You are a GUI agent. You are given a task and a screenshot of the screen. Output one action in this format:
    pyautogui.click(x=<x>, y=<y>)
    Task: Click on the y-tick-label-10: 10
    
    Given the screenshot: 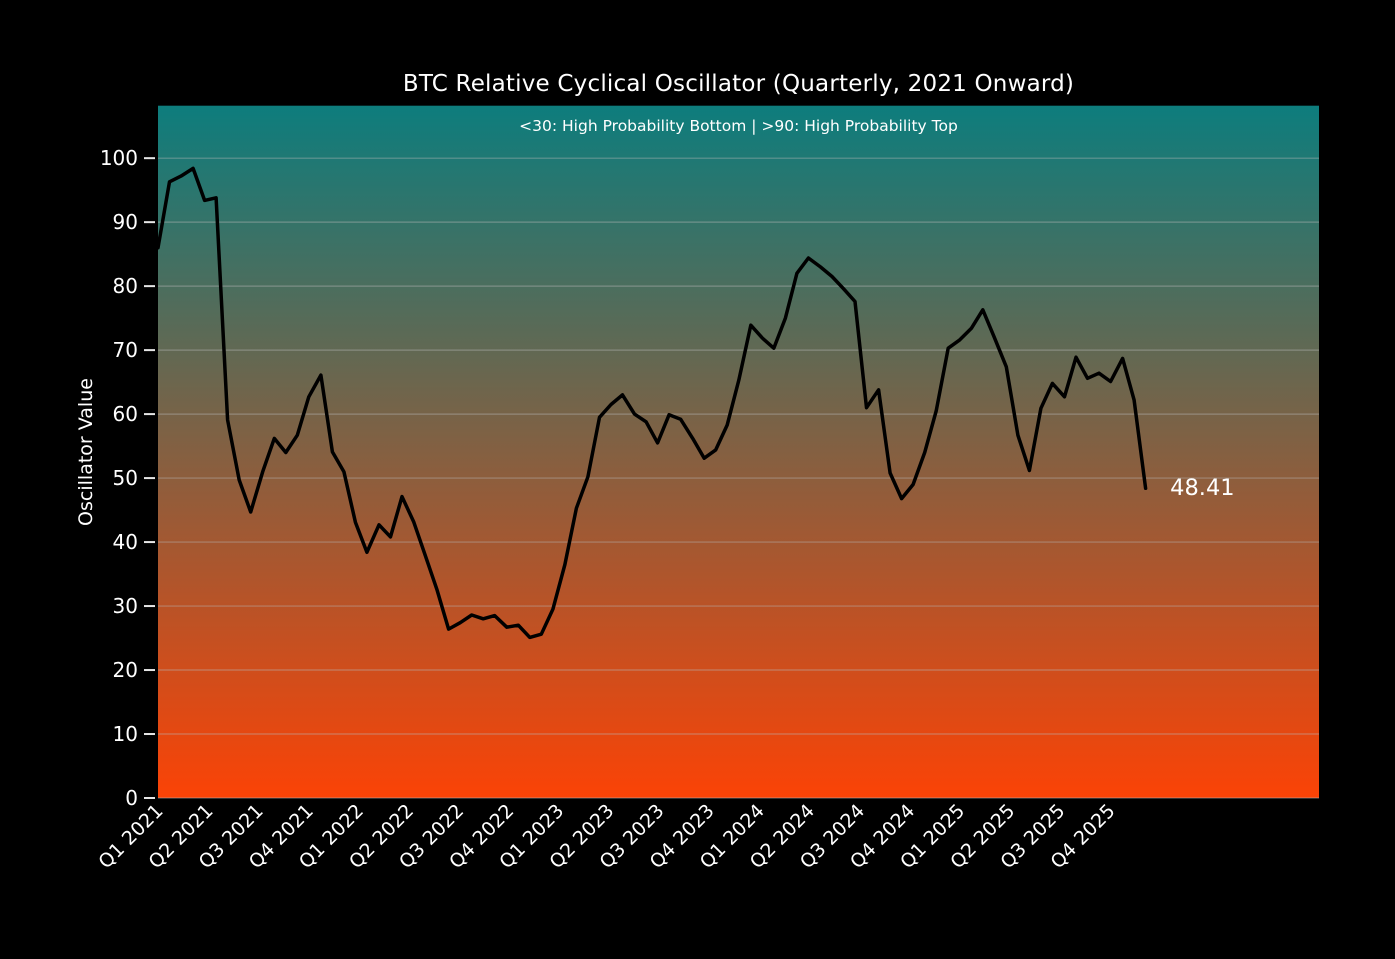 What is the action you would take?
    pyautogui.click(x=125, y=734)
    